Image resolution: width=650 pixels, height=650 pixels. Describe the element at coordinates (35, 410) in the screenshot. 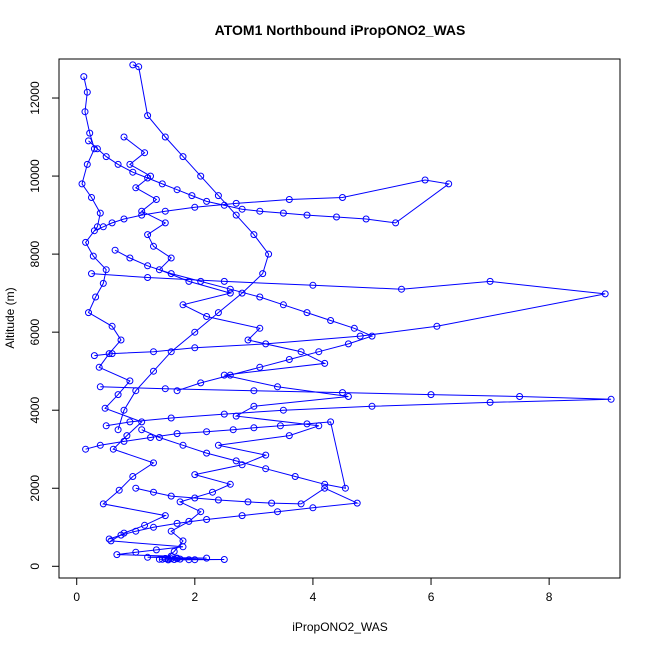

I see `y-tick-label: 4000` at that location.